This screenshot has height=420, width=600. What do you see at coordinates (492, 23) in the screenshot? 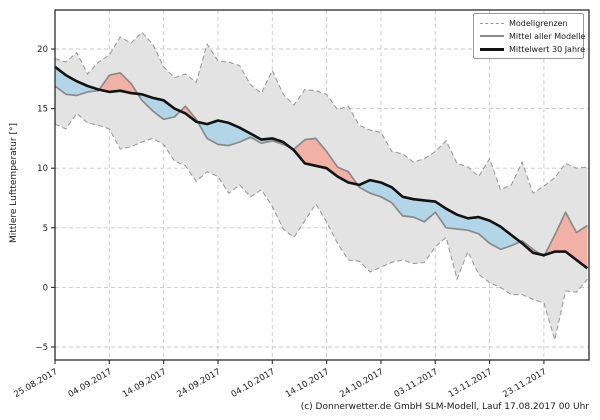
I see `dashed-gray-line-icon` at bounding box center [492, 23].